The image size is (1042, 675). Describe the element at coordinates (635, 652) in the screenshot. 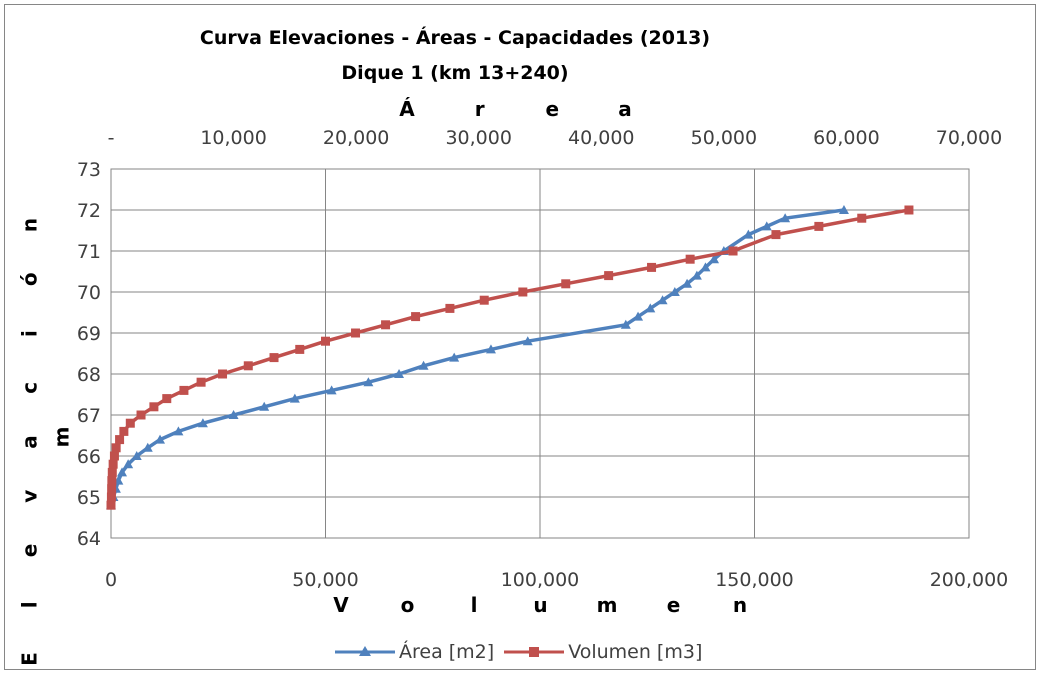

I see `legend-label-volumen: Volumen [m3]` at that location.